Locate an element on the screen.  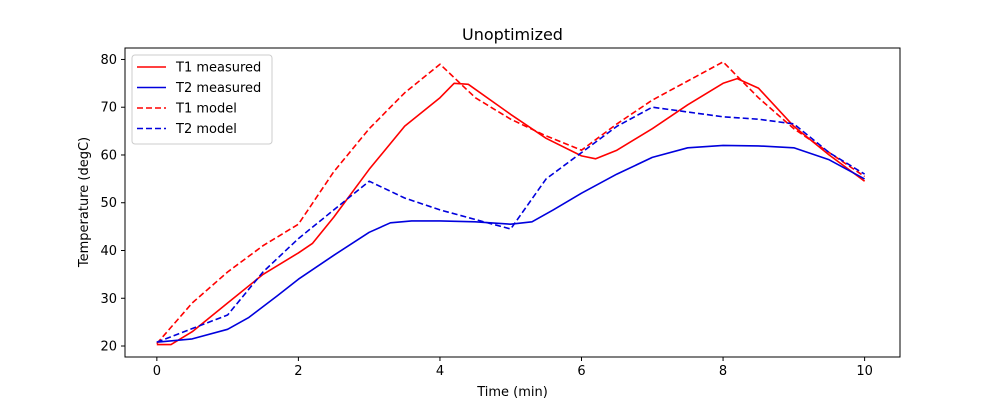
legend-box is located at coordinates (202, 99).